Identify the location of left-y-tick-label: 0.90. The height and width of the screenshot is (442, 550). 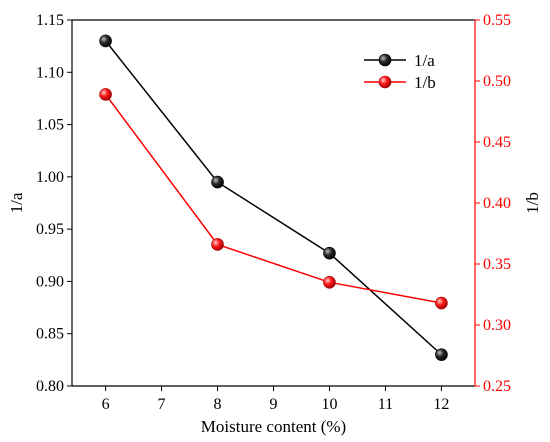
(50, 281).